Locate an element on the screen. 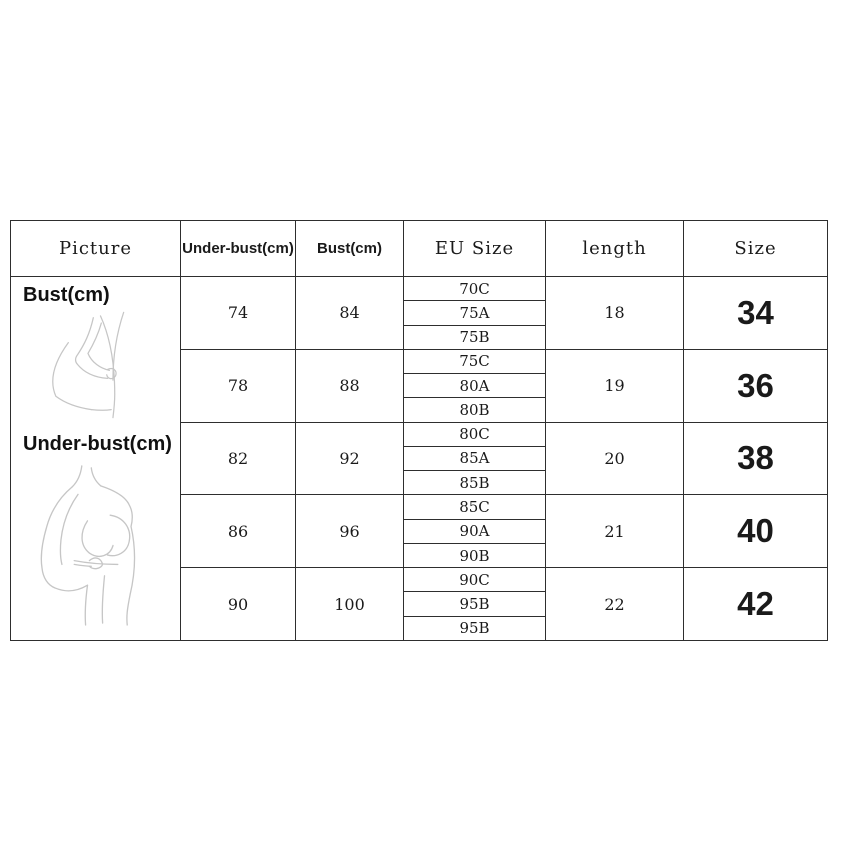 Image resolution: width=850 pixels, height=850 pixels. underbust-measure-sketch is located at coordinates (87, 545).